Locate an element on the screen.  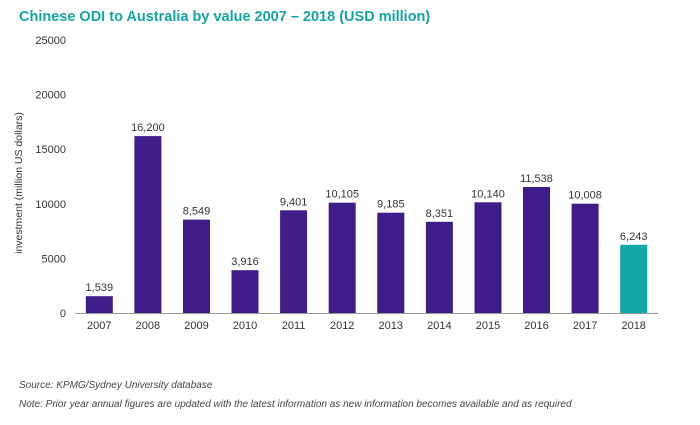
y-tick-label: 25000 is located at coordinates (50, 41).